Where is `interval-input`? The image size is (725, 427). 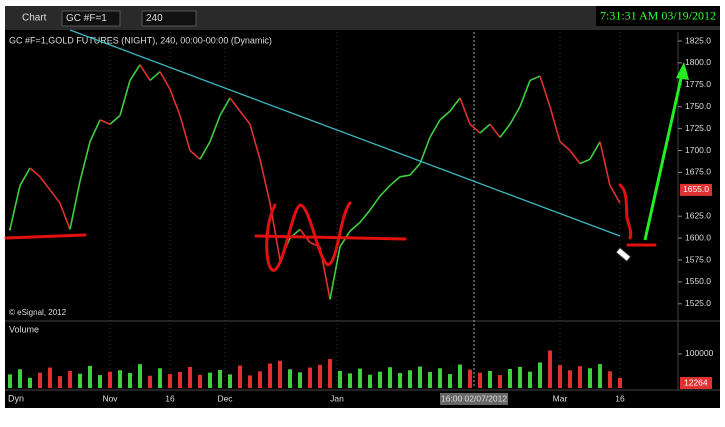 interval-input is located at coordinates (169, 18).